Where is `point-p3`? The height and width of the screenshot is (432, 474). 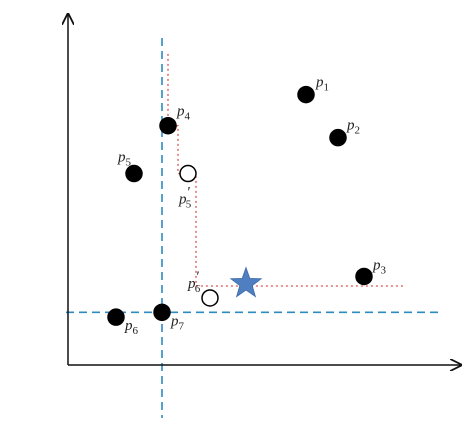 point-p3 is located at coordinates (364, 276).